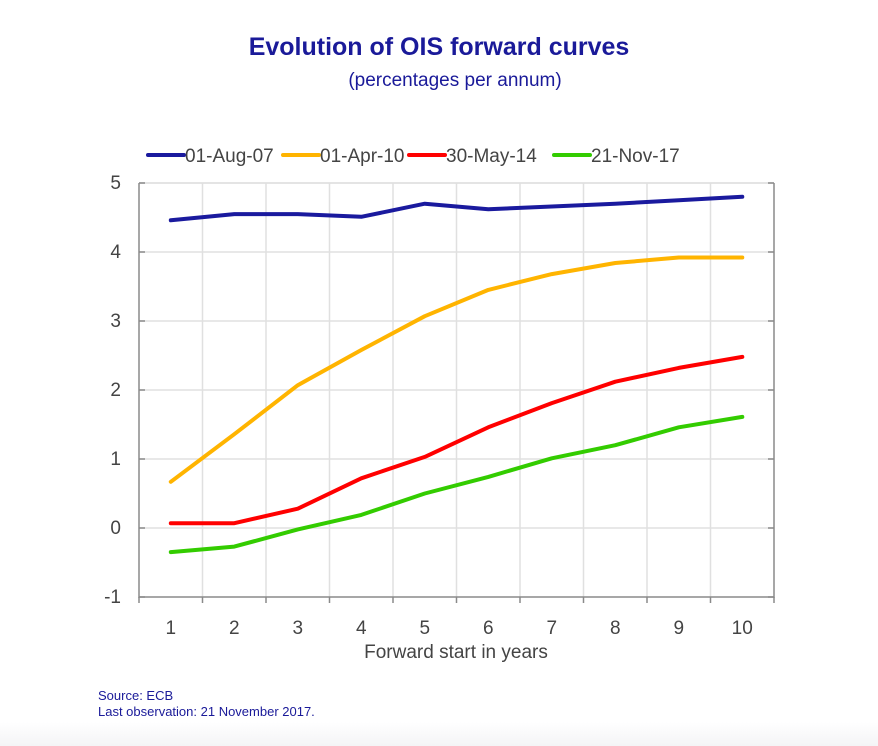  I want to click on legend-label: 01-Apr-10, so click(362, 156).